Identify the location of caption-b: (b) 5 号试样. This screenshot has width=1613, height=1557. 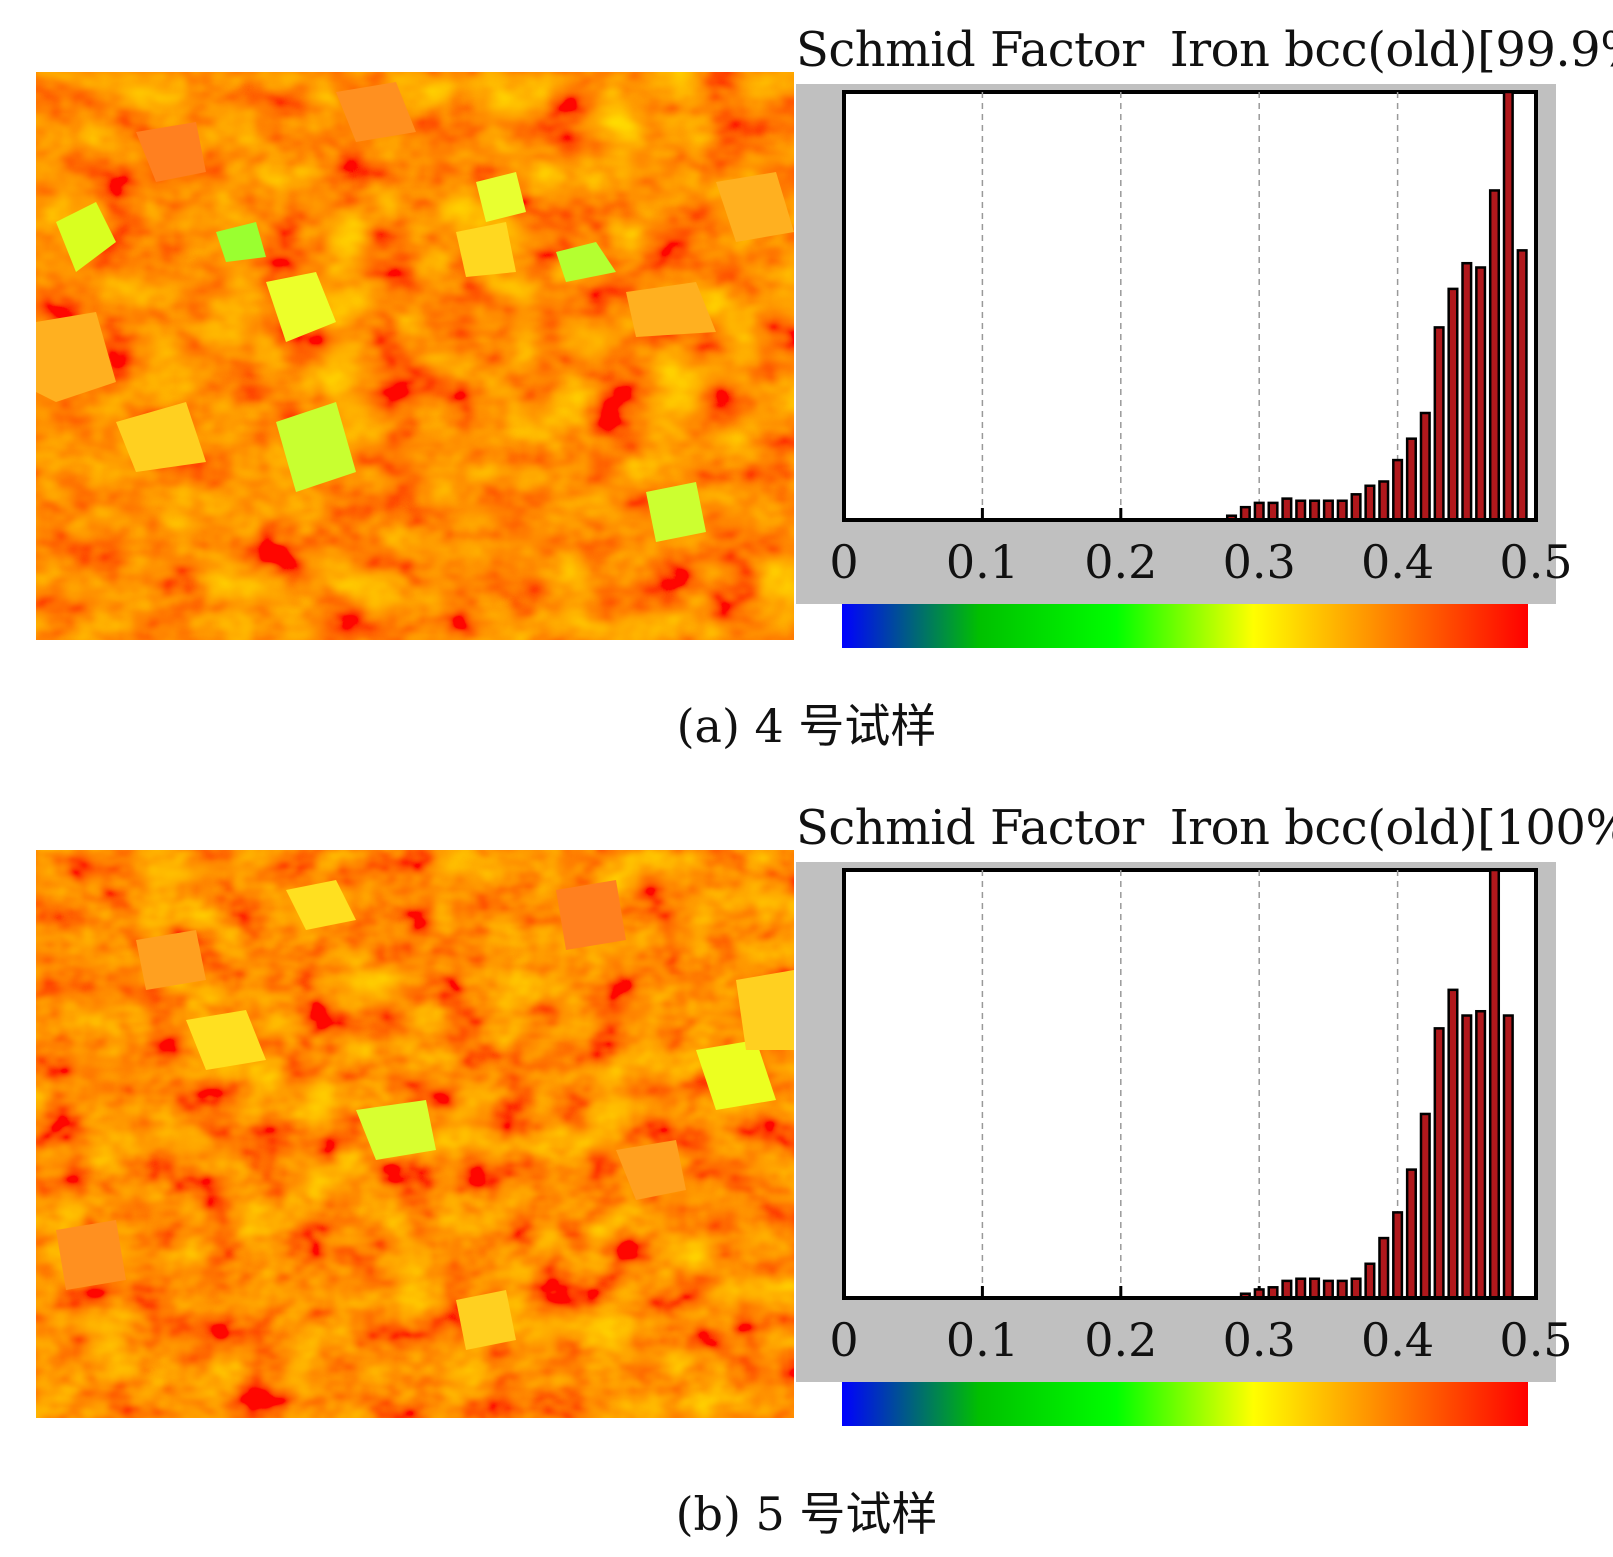
(806, 1514).